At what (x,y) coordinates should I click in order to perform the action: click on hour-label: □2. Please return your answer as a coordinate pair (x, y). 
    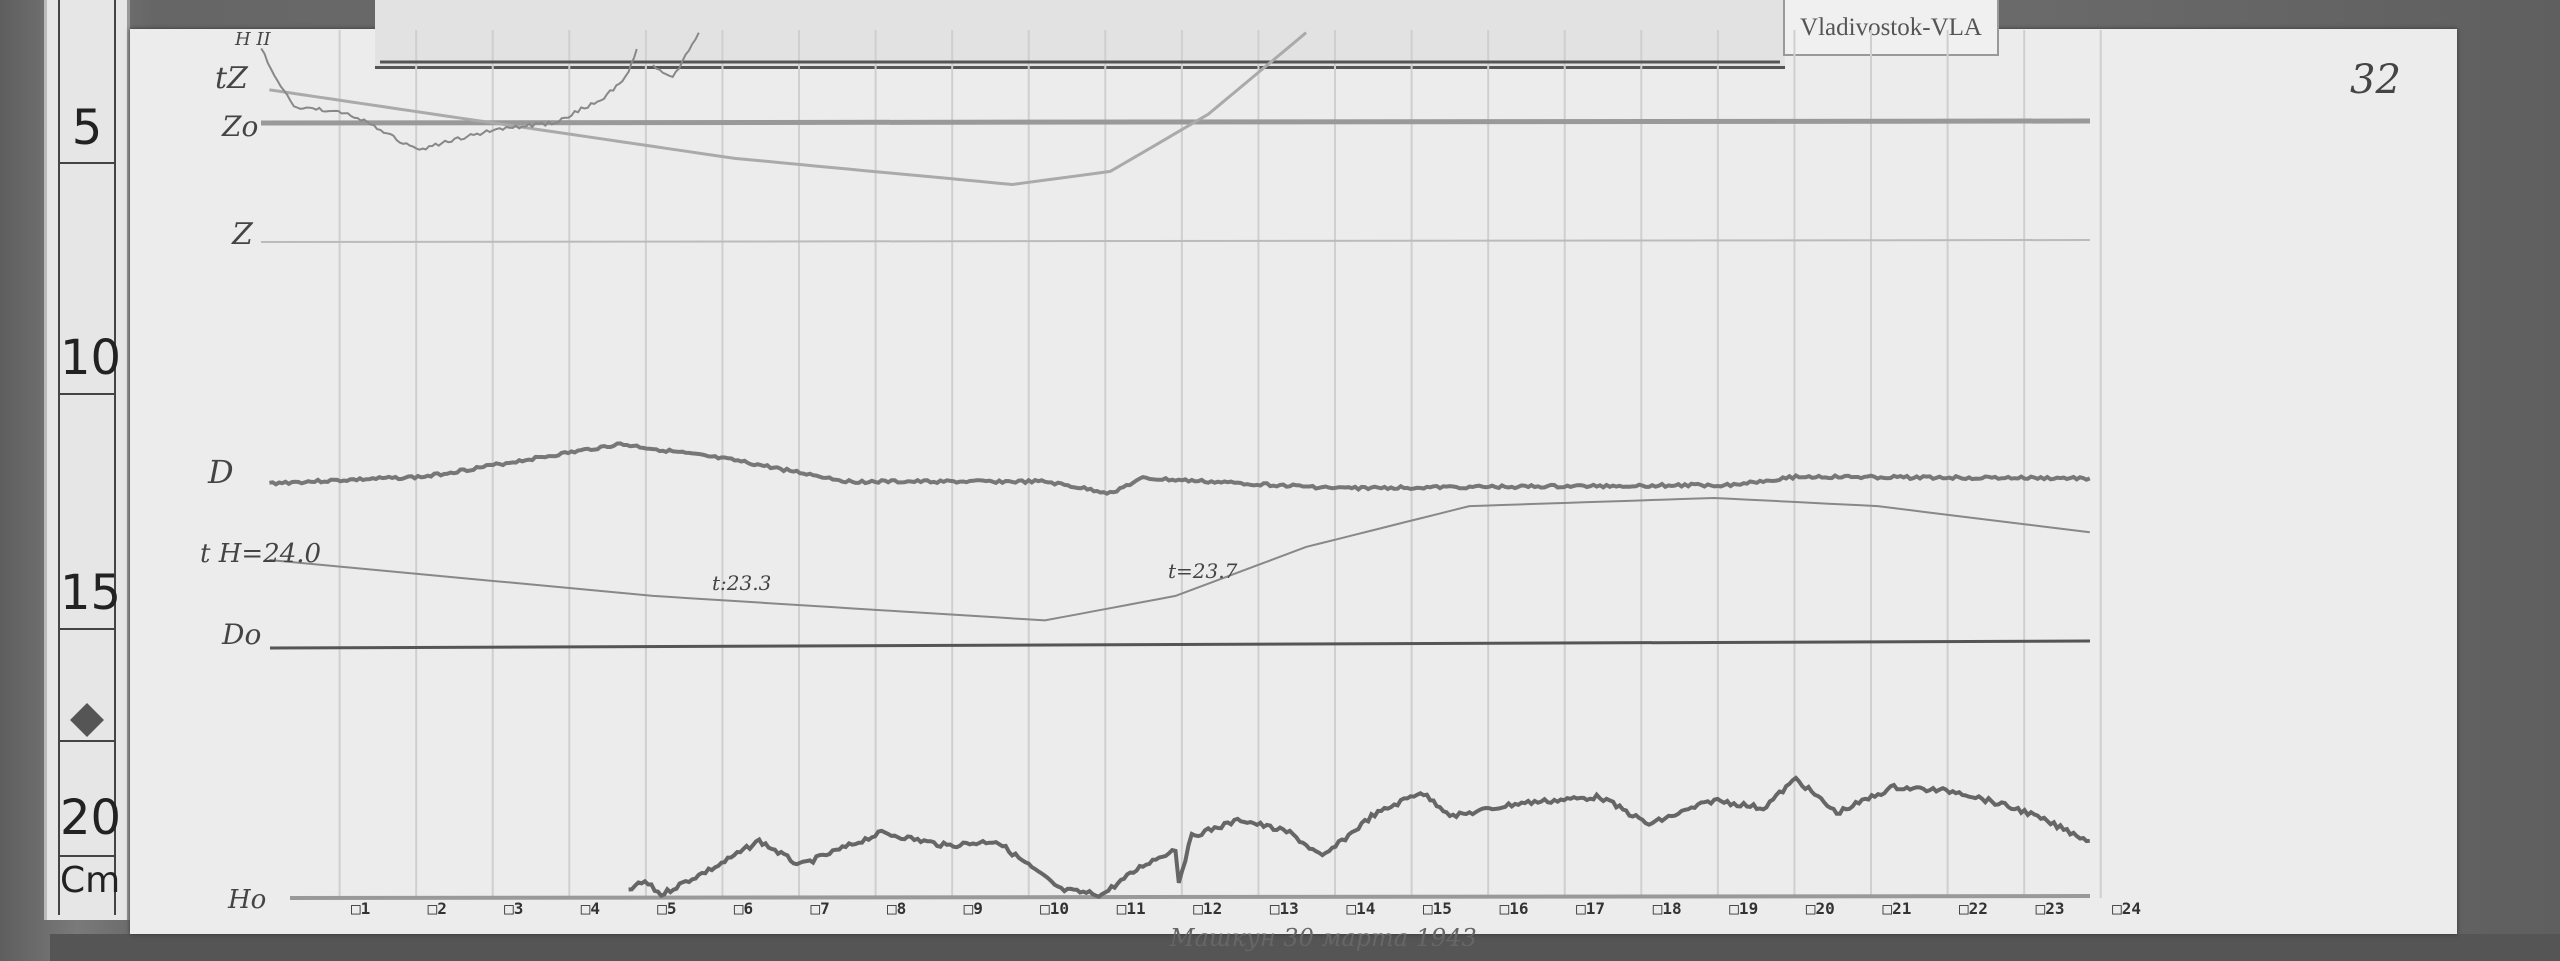
    Looking at the image, I should click on (437, 908).